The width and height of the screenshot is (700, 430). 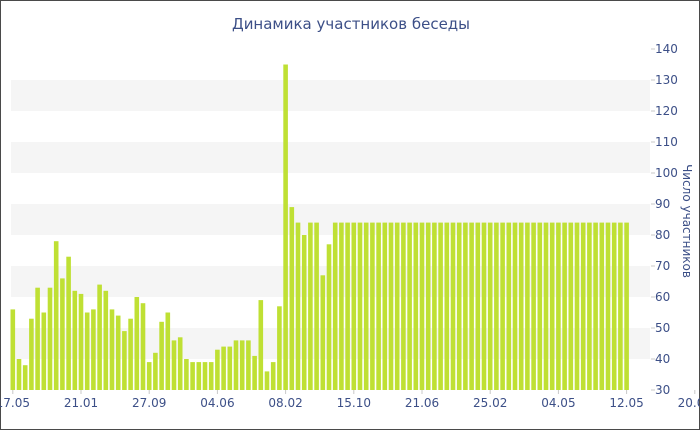 What do you see at coordinates (662, 328) in the screenshot?
I see `y-tick-label: 50` at bounding box center [662, 328].